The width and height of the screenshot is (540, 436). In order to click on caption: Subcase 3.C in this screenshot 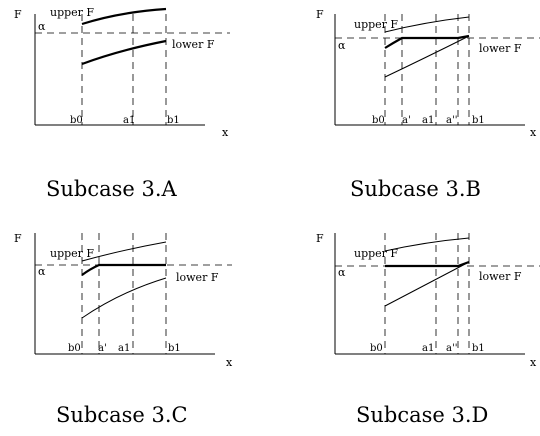, I will do `click(122, 415)`.